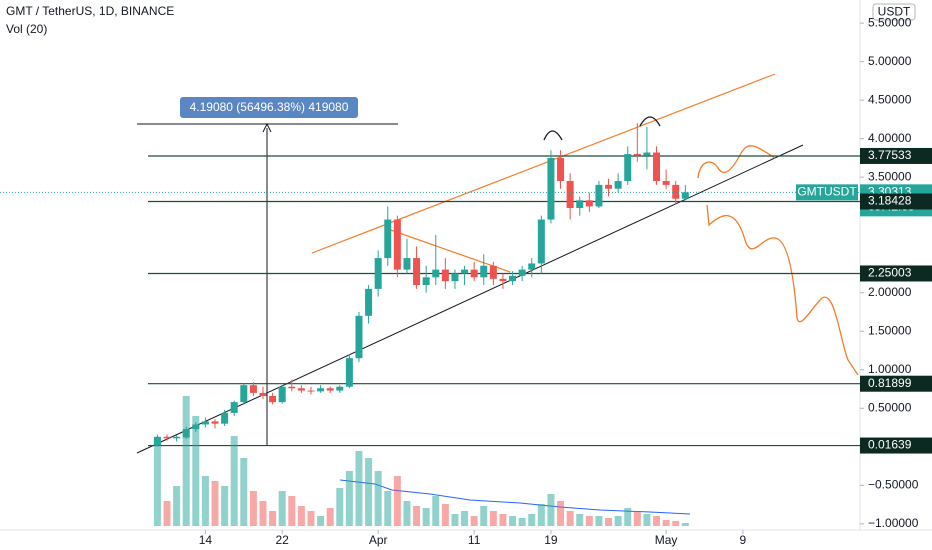  I want to click on x-tick-label: 9, so click(743, 540).